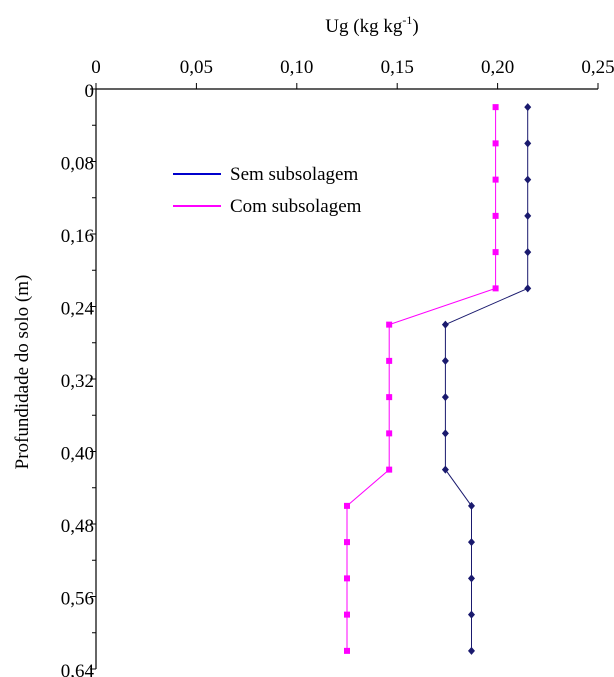 The width and height of the screenshot is (614, 677). I want to click on x-tick-label: 0,10, so click(296, 67).